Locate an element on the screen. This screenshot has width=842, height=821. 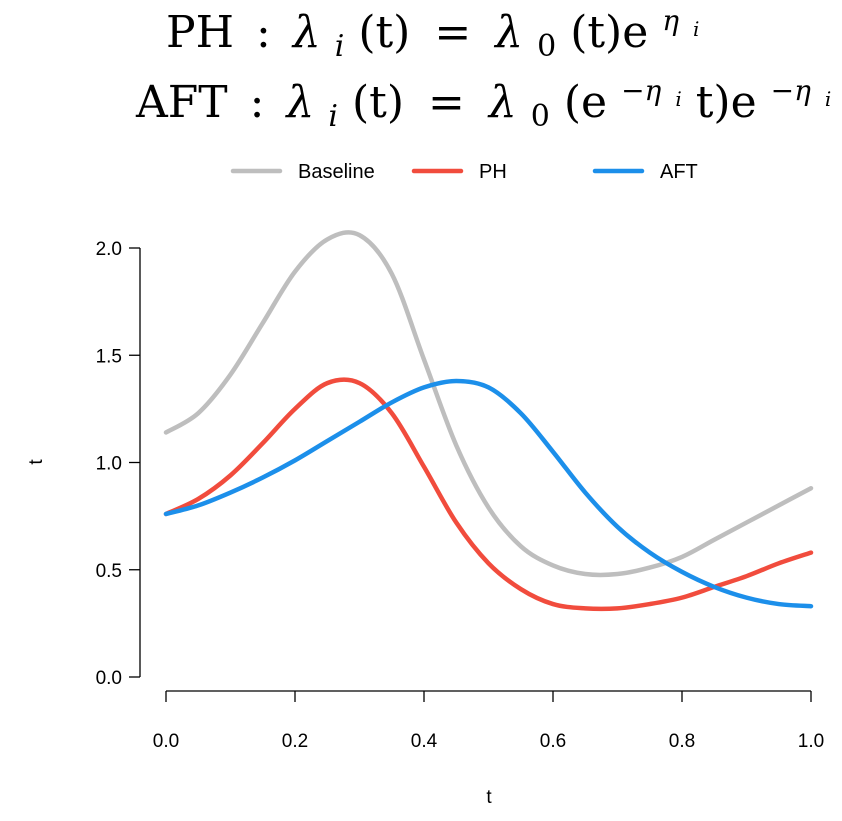
formula-ph-rhs-sub: 0 is located at coordinates (546, 46).